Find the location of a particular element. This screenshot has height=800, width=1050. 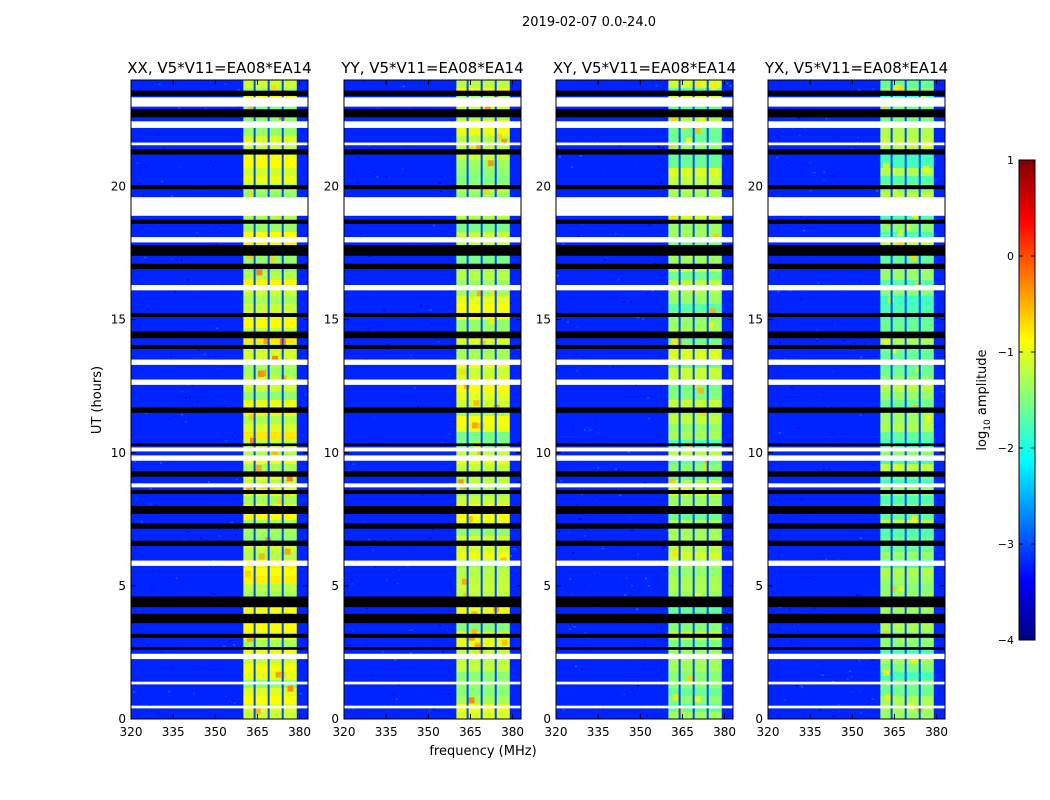

panel-title: XX, V5*V11=EA08*EA14 is located at coordinates (219, 68).